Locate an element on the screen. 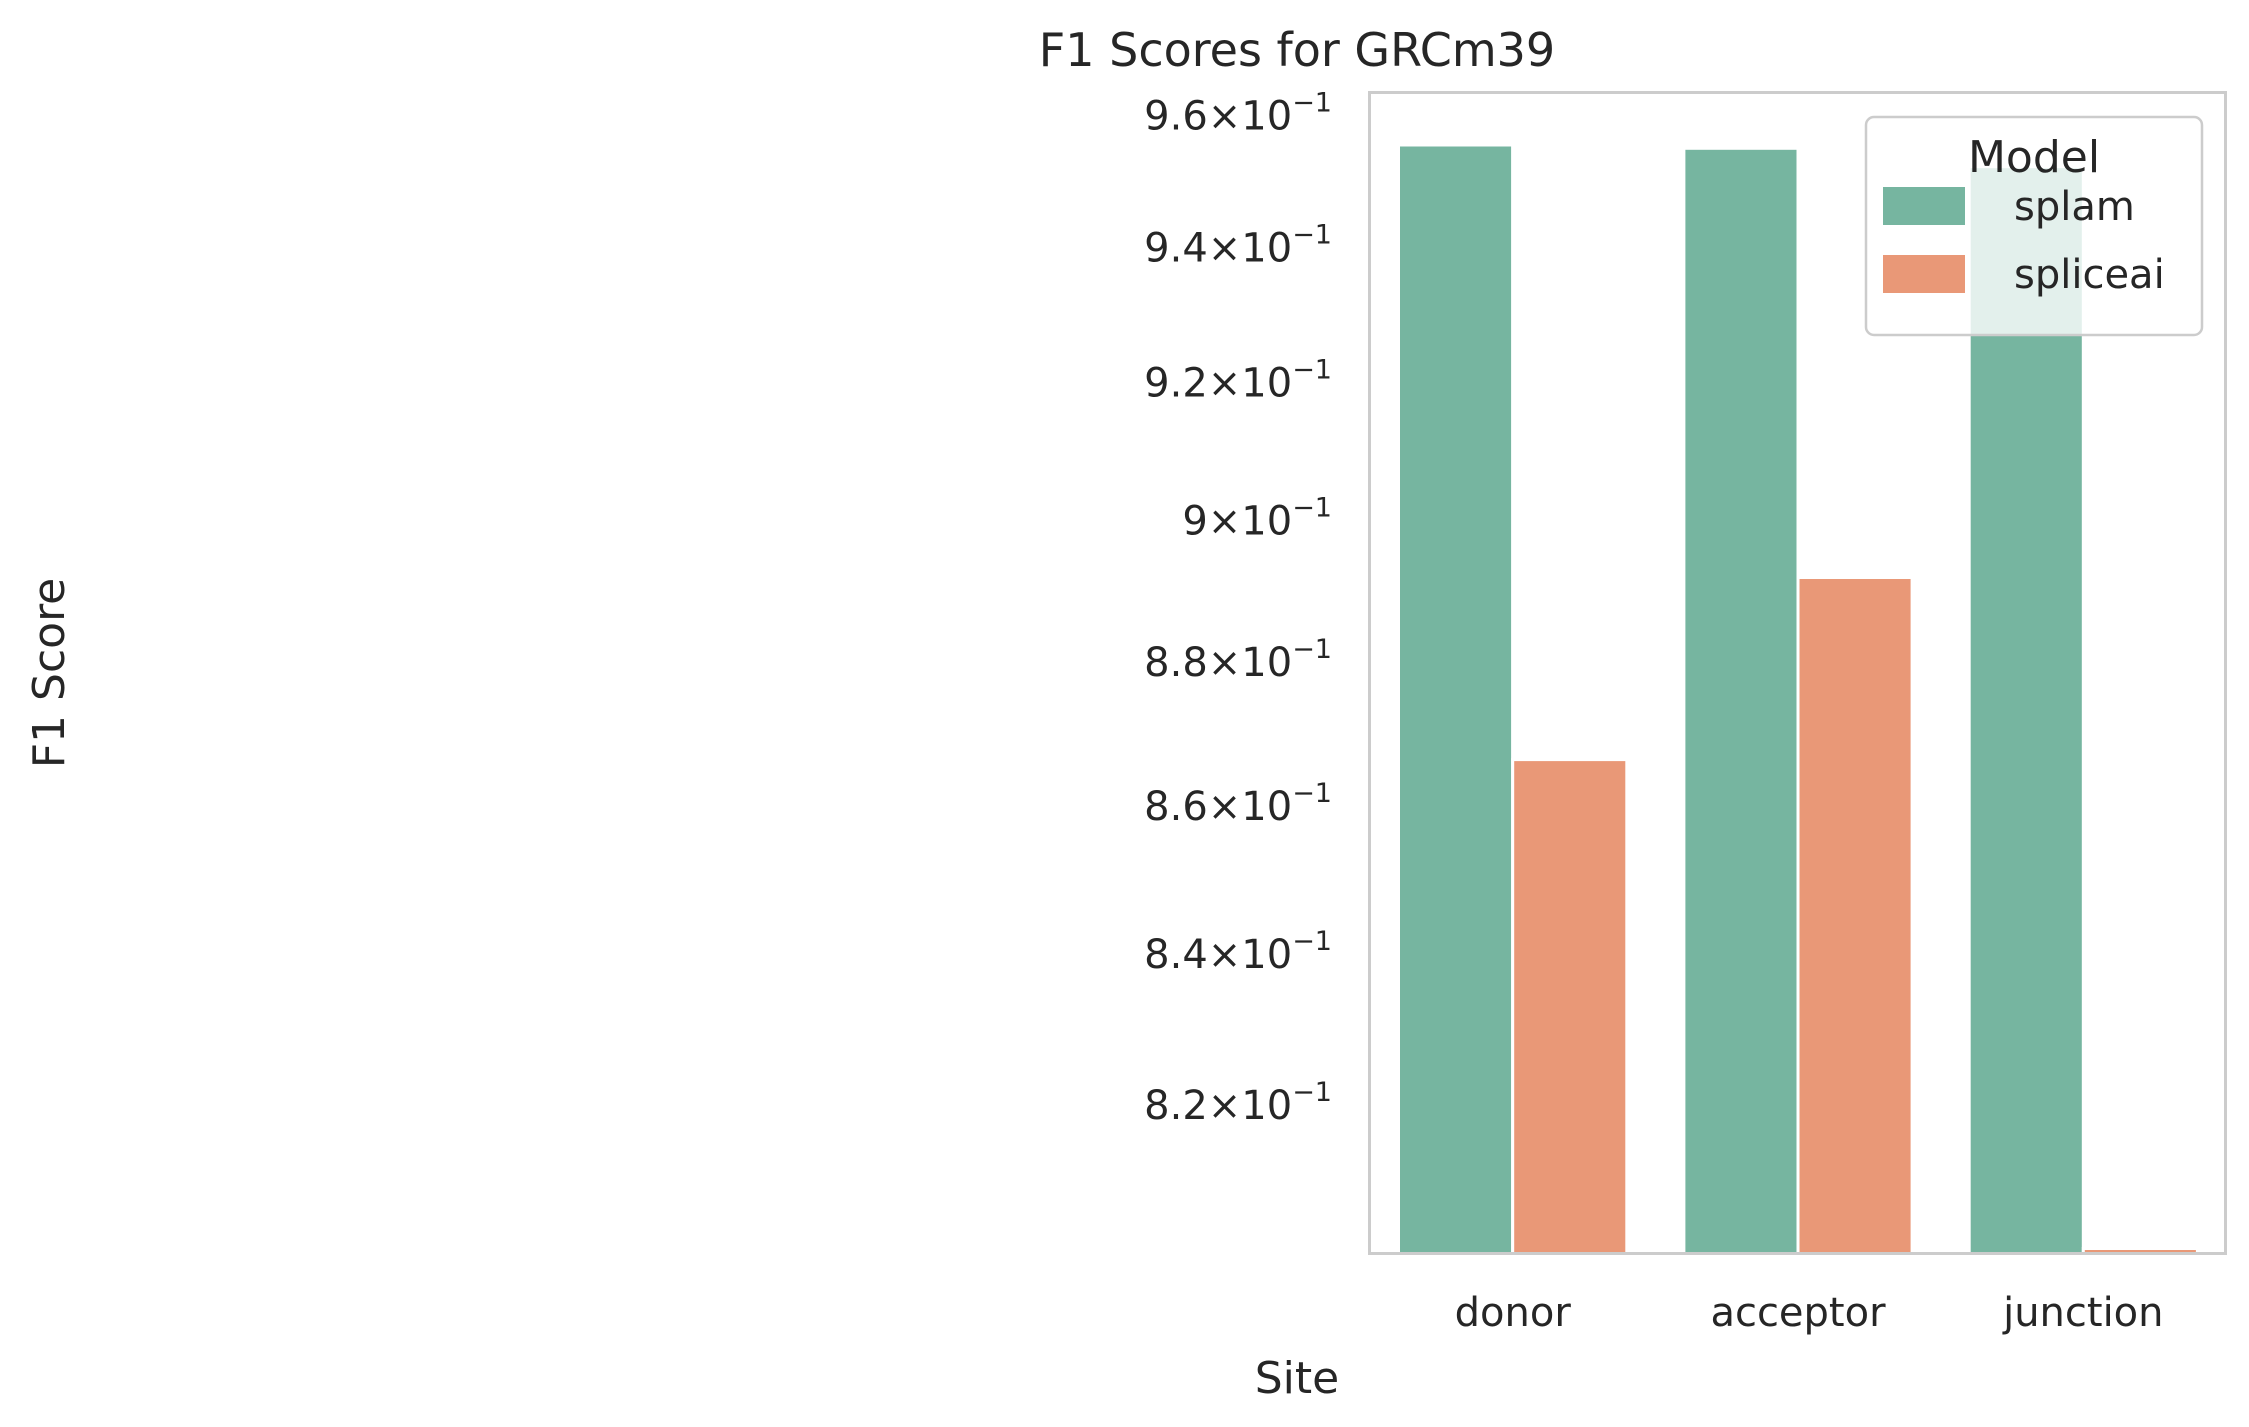  bar-splam-donor is located at coordinates (1456, 699).